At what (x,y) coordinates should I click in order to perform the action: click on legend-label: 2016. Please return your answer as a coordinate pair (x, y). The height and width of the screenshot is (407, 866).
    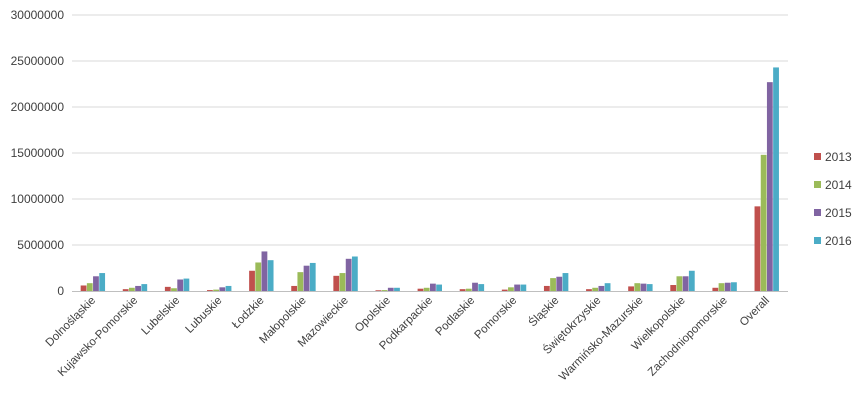
    Looking at the image, I should click on (838, 241).